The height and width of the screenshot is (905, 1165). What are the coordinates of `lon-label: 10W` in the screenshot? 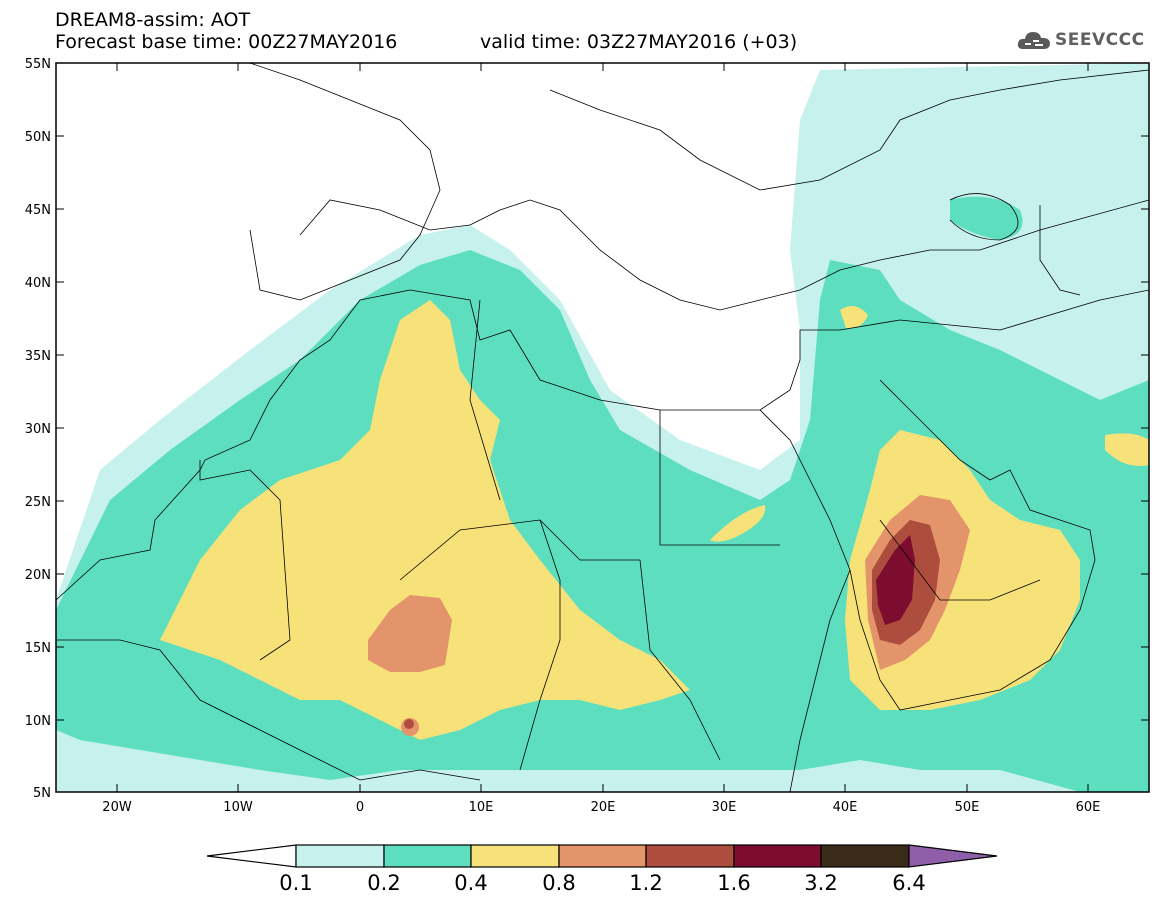 It's located at (238, 807).